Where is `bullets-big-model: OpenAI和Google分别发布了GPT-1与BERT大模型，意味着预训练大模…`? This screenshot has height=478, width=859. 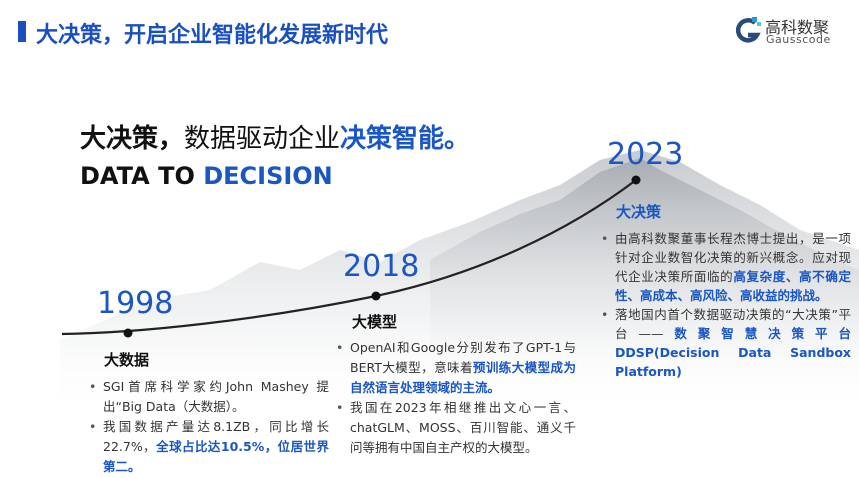 bullets-big-model: OpenAI和Google分别发布了GPT-1与BERT大模型，意味着预训练大模… is located at coordinates (456, 398).